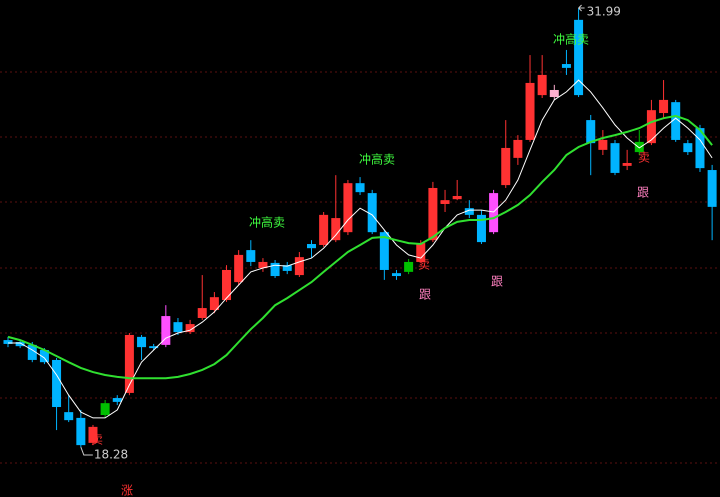 The height and width of the screenshot is (497, 720). I want to click on high-label: 31.99, so click(604, 12).